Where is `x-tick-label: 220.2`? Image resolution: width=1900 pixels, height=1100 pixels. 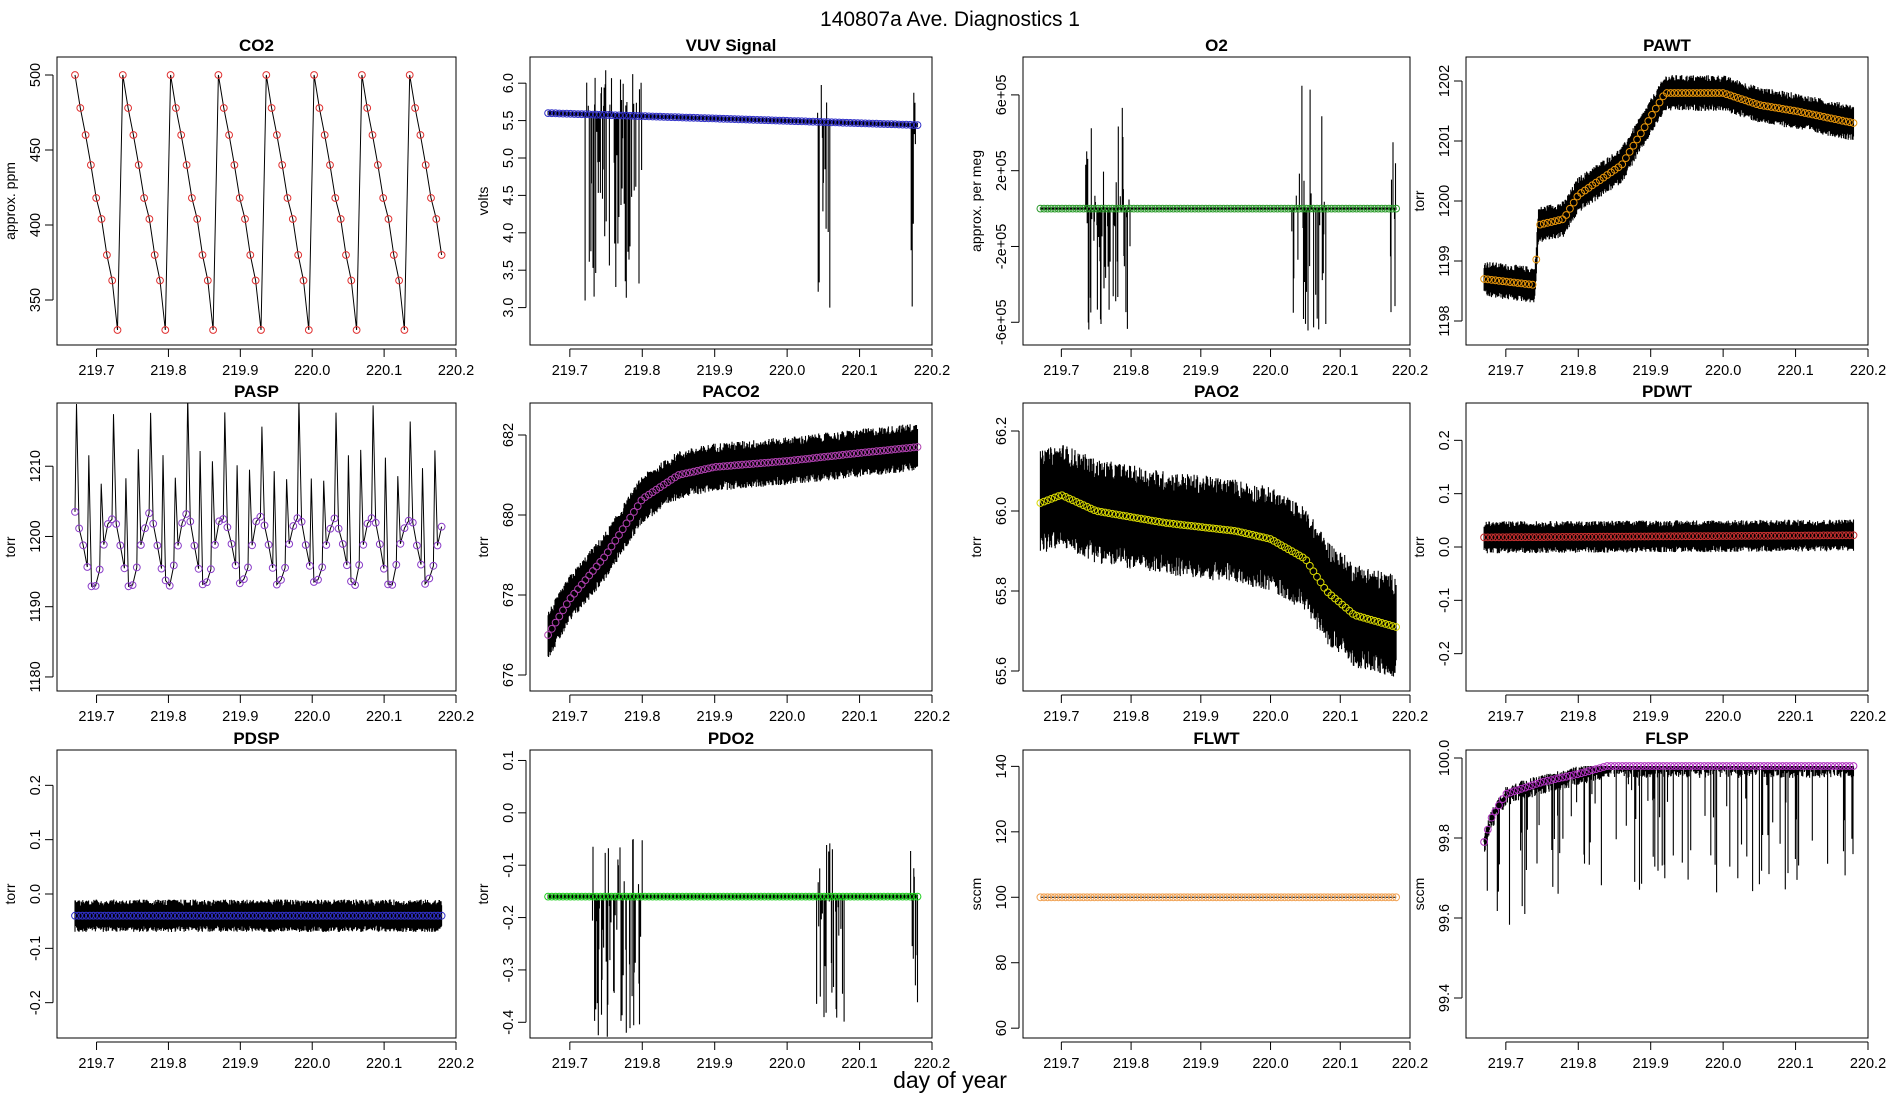
x-tick-label: 220.2 is located at coordinates (1410, 371).